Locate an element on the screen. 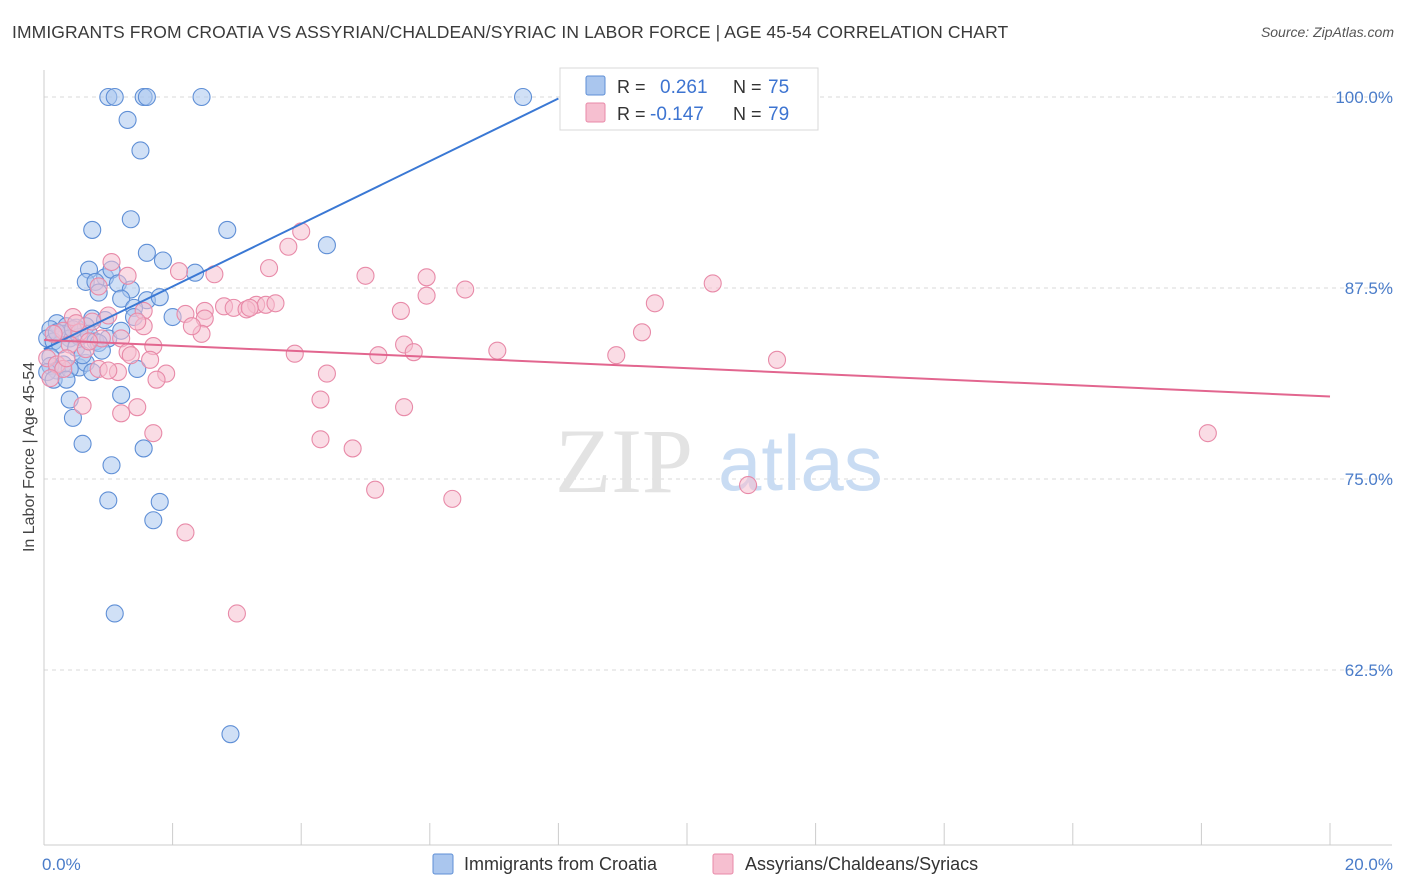  blue-trend-line is located at coordinates (301, 224).